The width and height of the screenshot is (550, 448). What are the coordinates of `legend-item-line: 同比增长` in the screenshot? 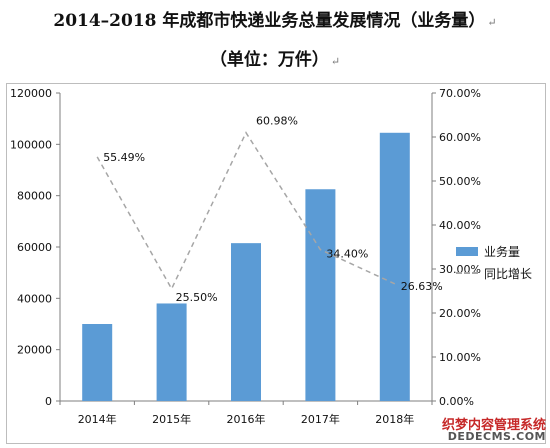 It's located at (494, 273).